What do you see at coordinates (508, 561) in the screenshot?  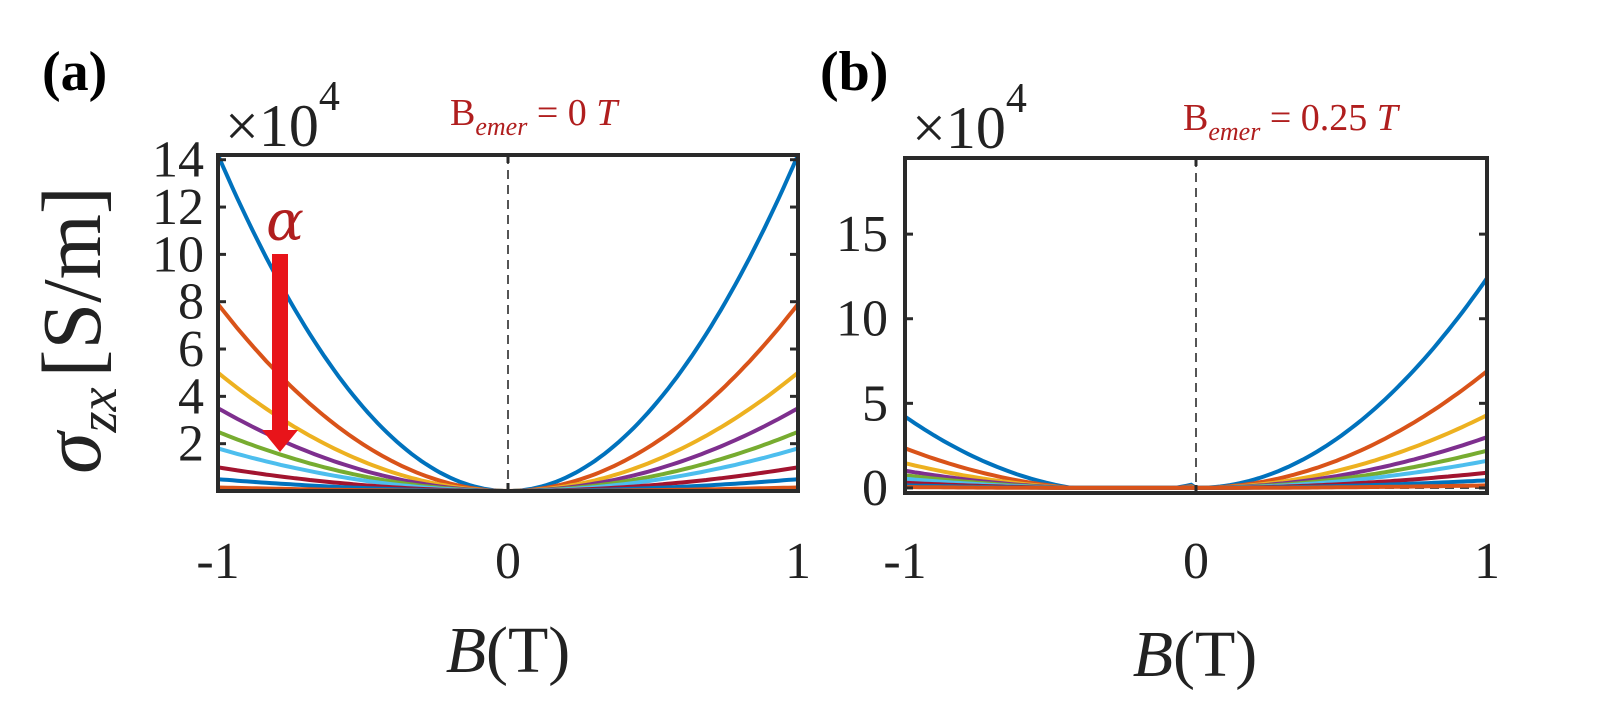 I see `panel-a-x-tick-label: 0` at bounding box center [508, 561].